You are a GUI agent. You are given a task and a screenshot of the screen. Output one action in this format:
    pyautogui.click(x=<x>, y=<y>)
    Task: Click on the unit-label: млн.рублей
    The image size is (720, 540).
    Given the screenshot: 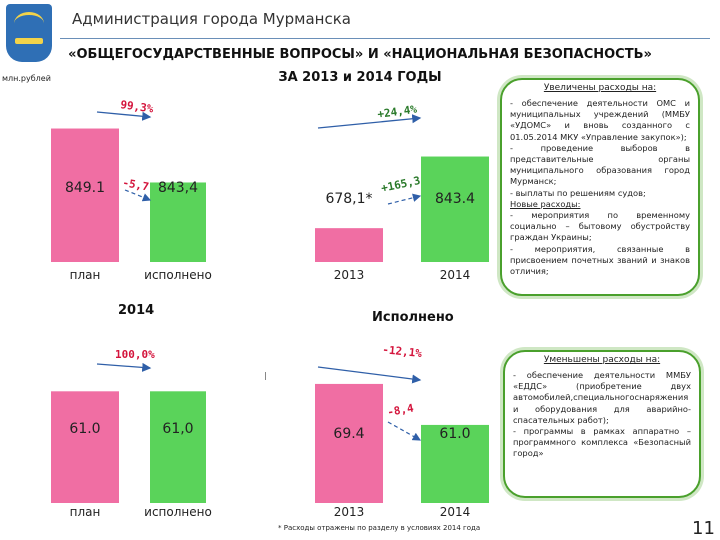 What is the action you would take?
    pyautogui.click(x=26, y=78)
    